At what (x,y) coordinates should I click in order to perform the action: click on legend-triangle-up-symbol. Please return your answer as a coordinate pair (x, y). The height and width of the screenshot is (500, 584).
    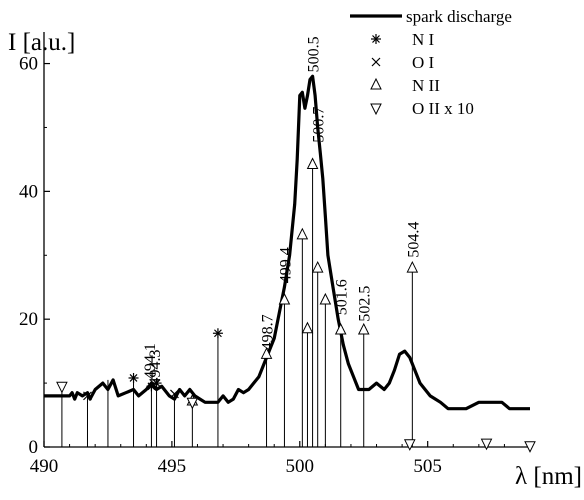
    Looking at the image, I should click on (376, 83).